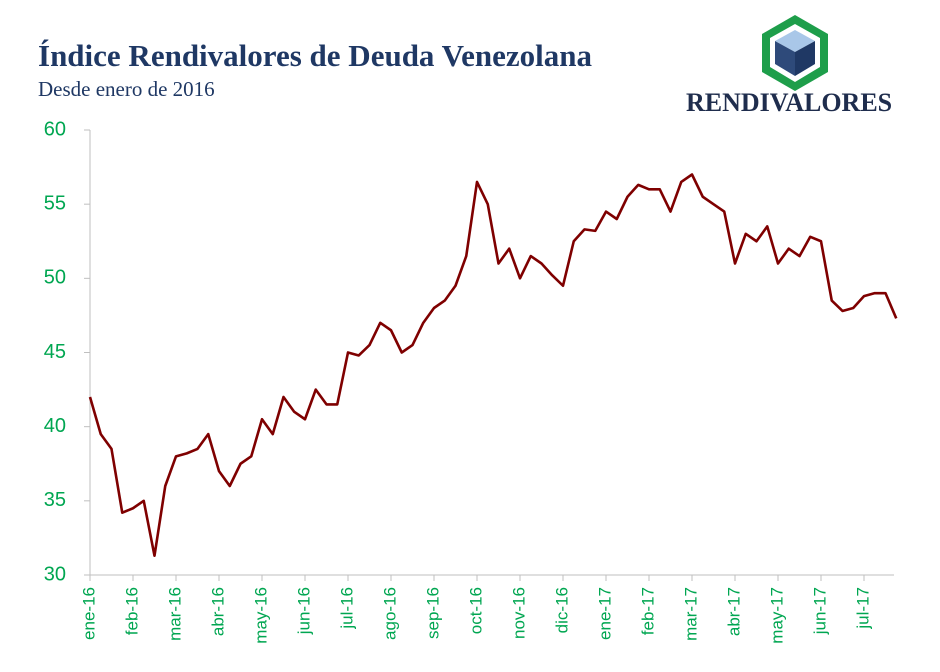 The width and height of the screenshot is (940, 672). Describe the element at coordinates (315, 55) in the screenshot. I see `chart-title: Índice Rendivalores de Deuda Venezolana` at that location.